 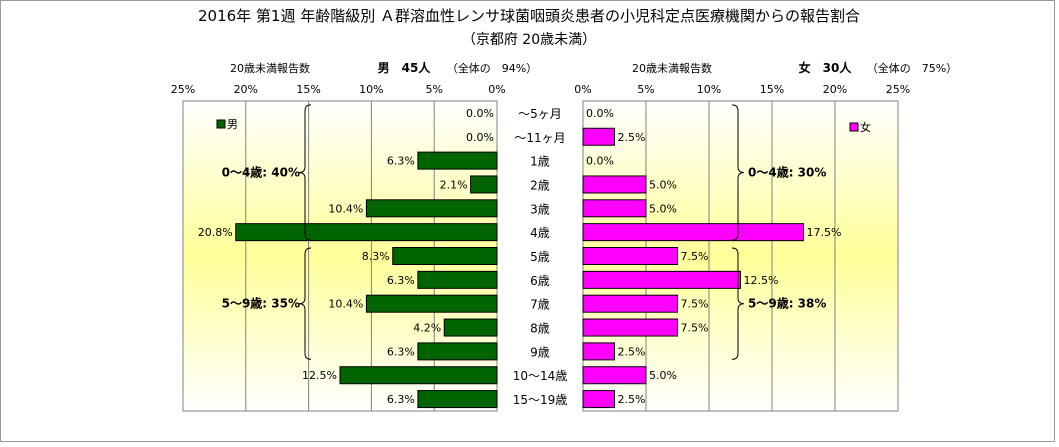 What do you see at coordinates (912, 68) in the screenshot?
I see `female-header-share: （全体の 75%）` at bounding box center [912, 68].